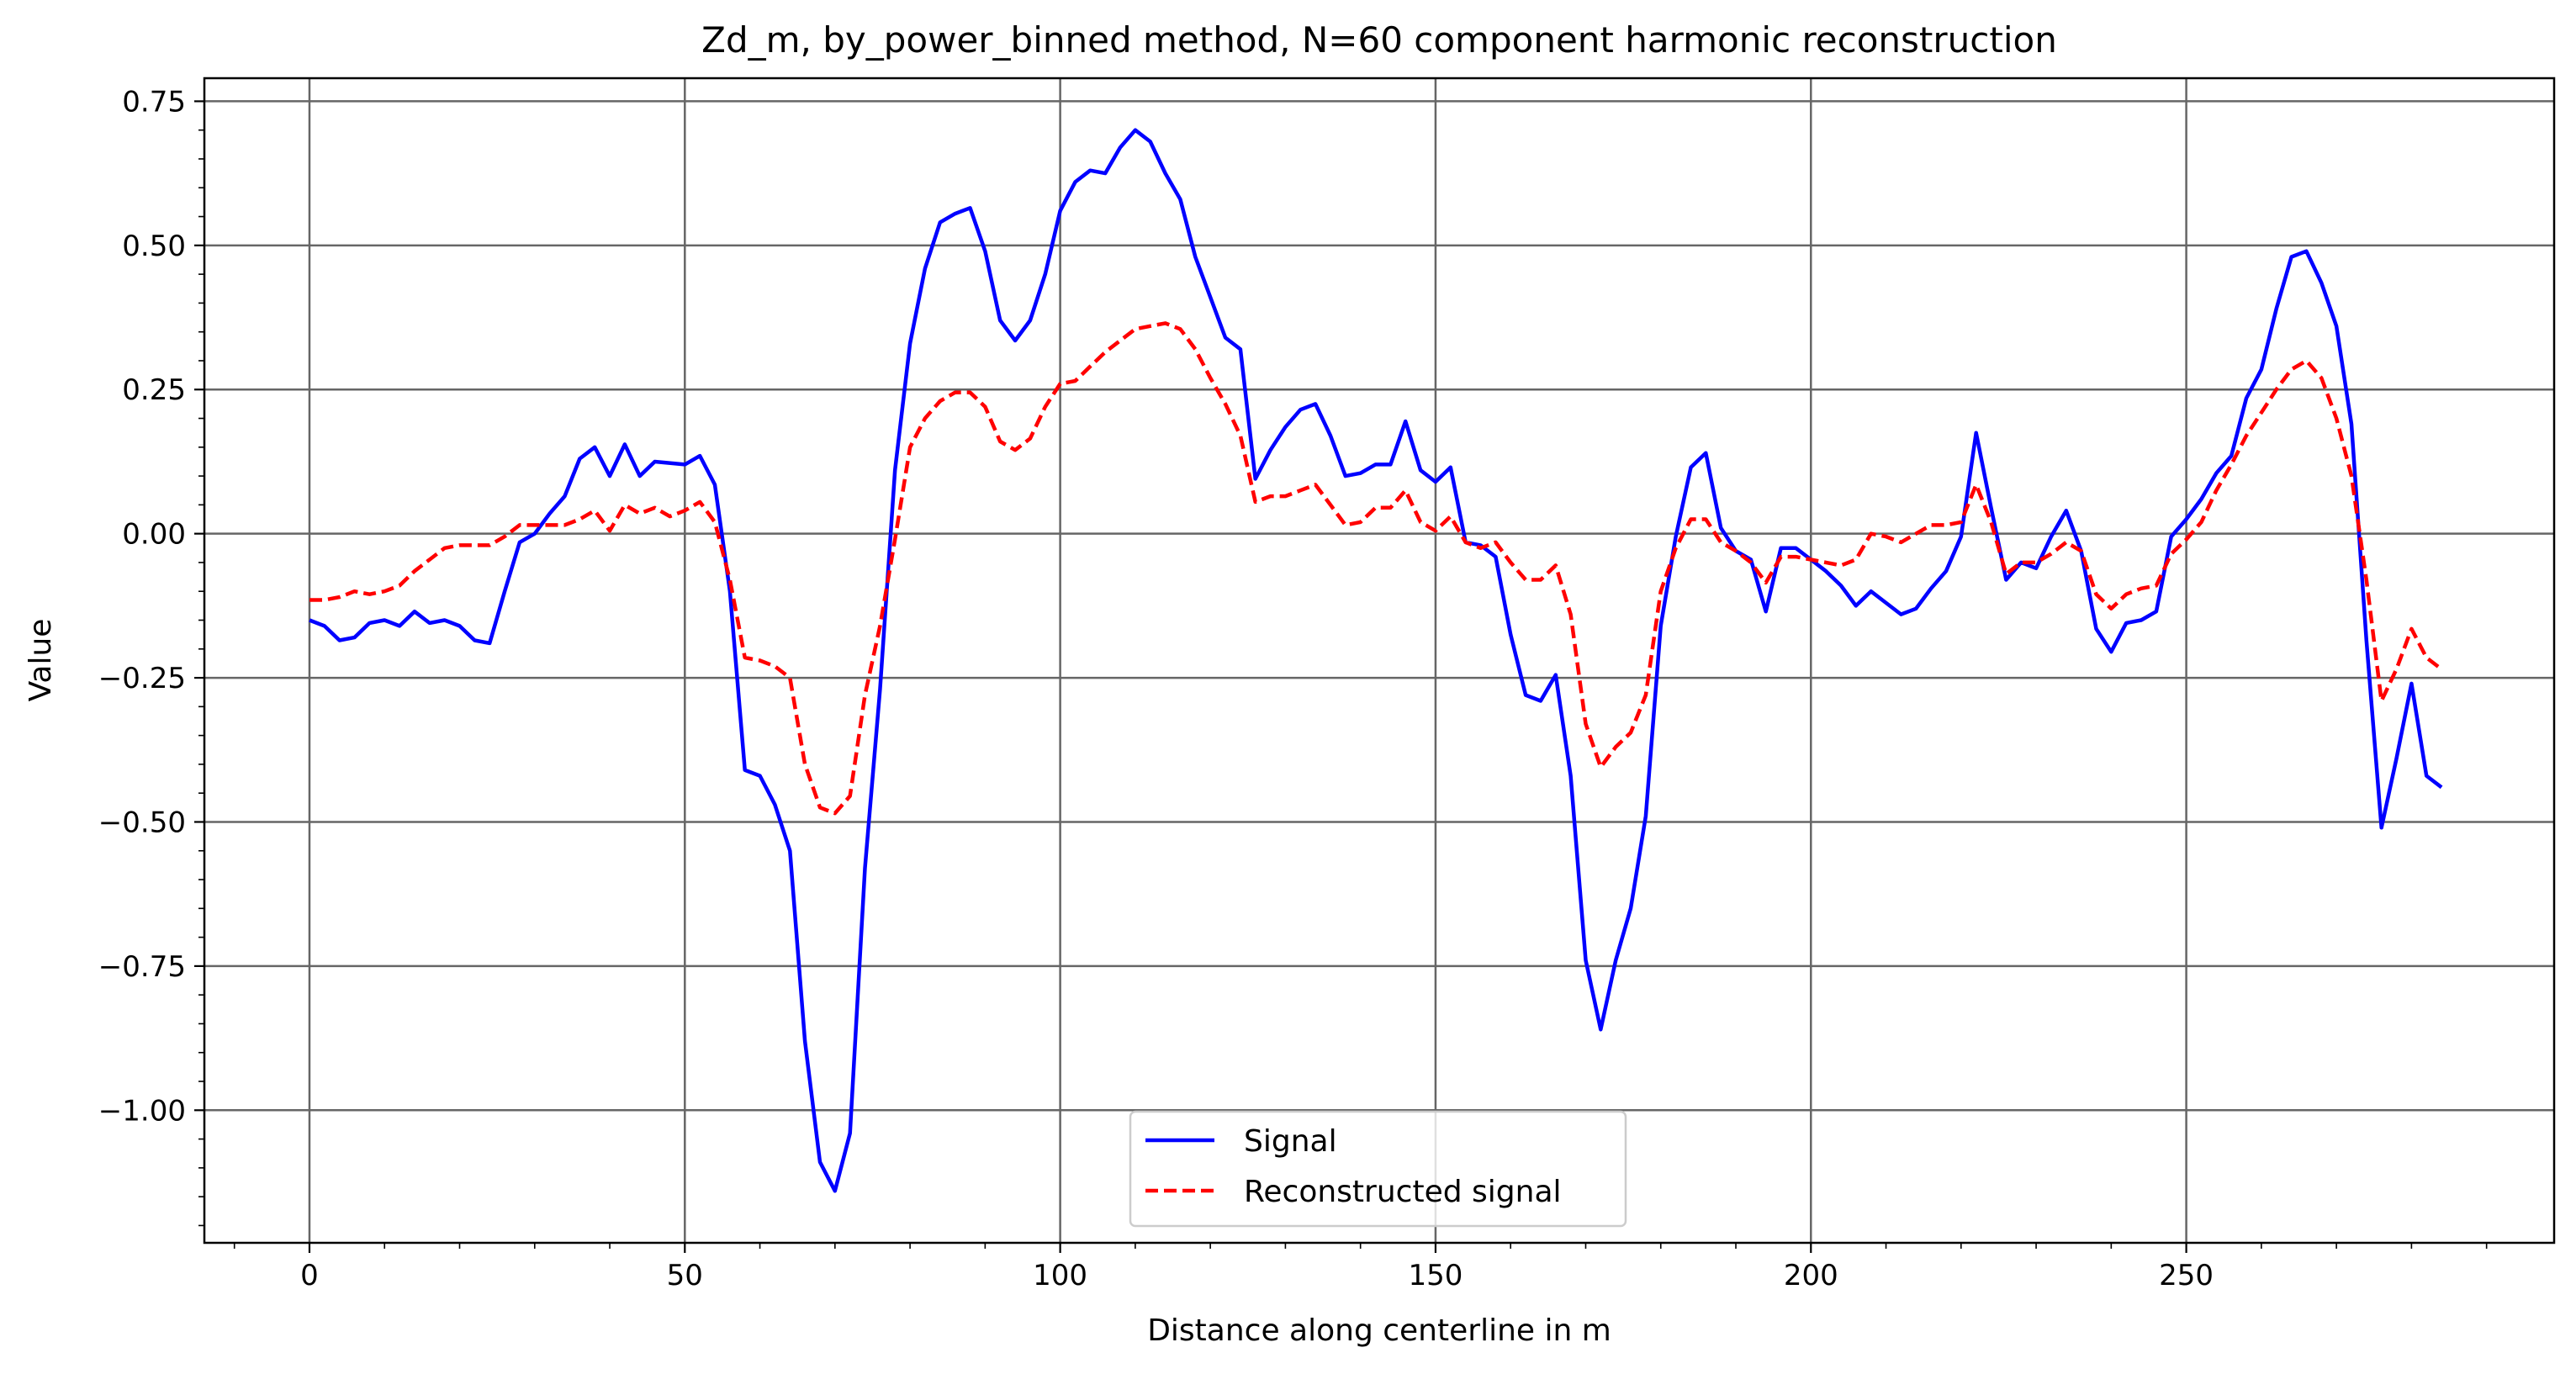 This screenshot has height=1374, width=2576. What do you see at coordinates (154, 390) in the screenshot?
I see `y-tick-label: 0.25` at bounding box center [154, 390].